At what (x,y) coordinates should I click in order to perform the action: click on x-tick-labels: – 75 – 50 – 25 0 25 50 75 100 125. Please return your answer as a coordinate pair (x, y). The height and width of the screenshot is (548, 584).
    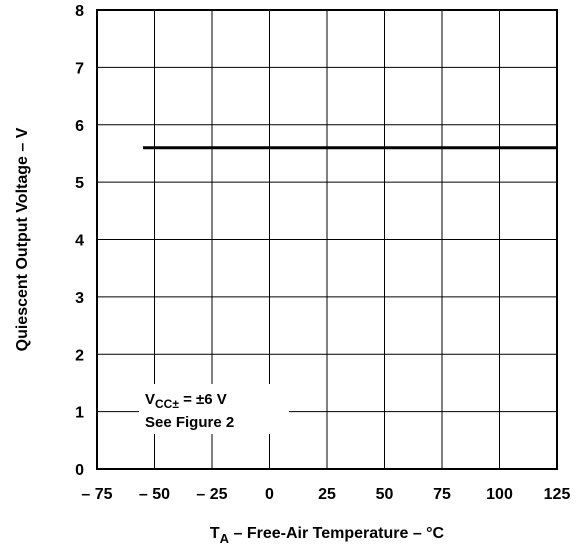
    Looking at the image, I should click on (325, 494).